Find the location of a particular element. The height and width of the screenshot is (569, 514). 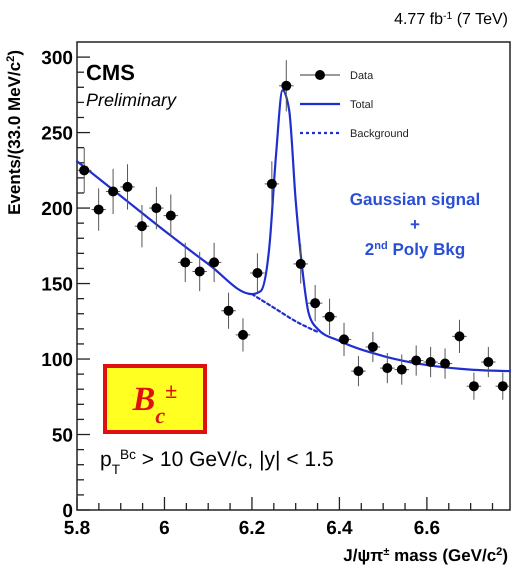

x-tick-label: 6.2 is located at coordinates (252, 528).